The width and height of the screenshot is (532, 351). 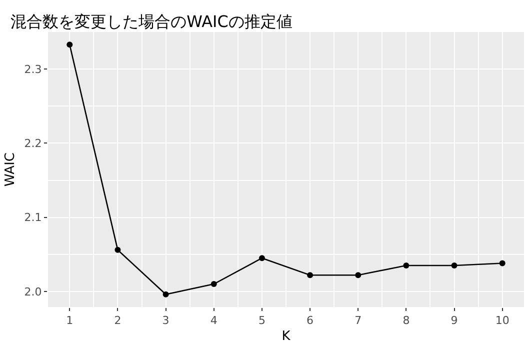 What do you see at coordinates (406, 321) in the screenshot?
I see `x-tick-label: 8` at bounding box center [406, 321].